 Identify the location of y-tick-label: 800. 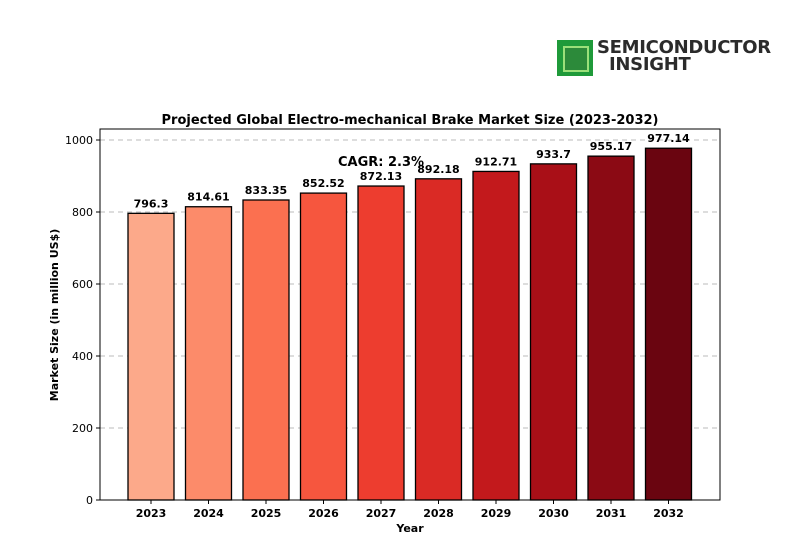
(82, 212).